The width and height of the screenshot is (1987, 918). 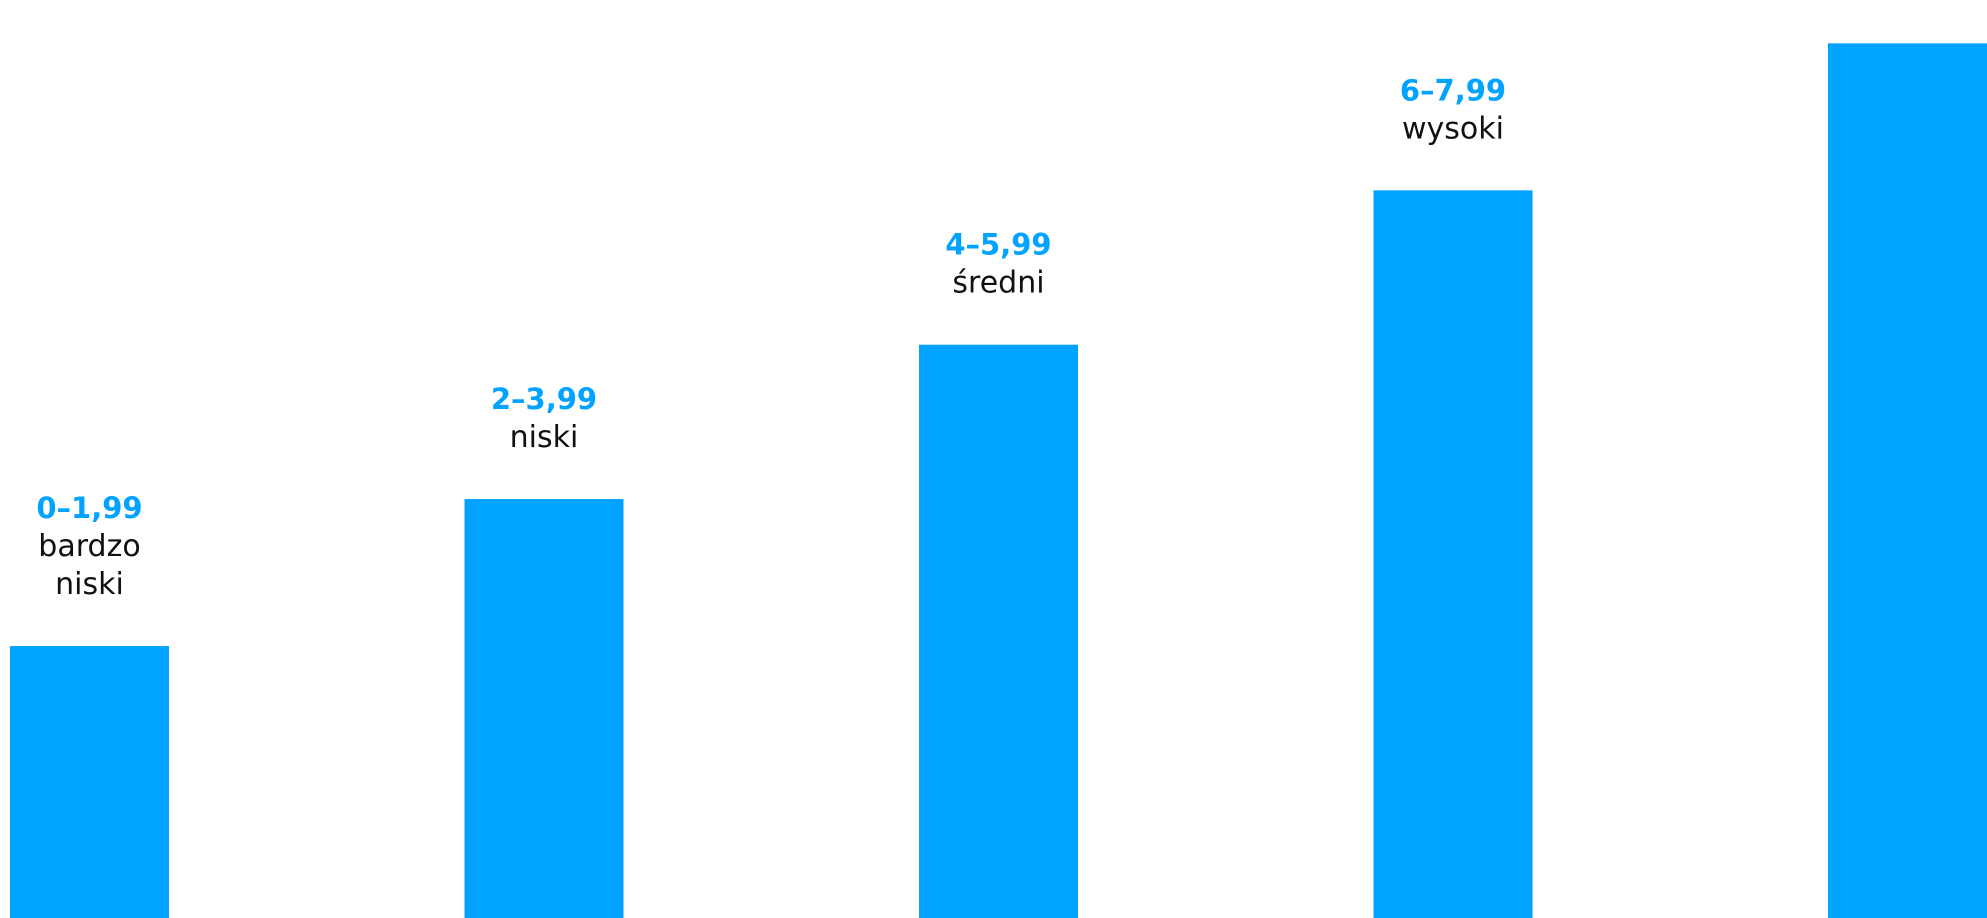 I want to click on level-label-3-0: wysoki, so click(x=1453, y=128).